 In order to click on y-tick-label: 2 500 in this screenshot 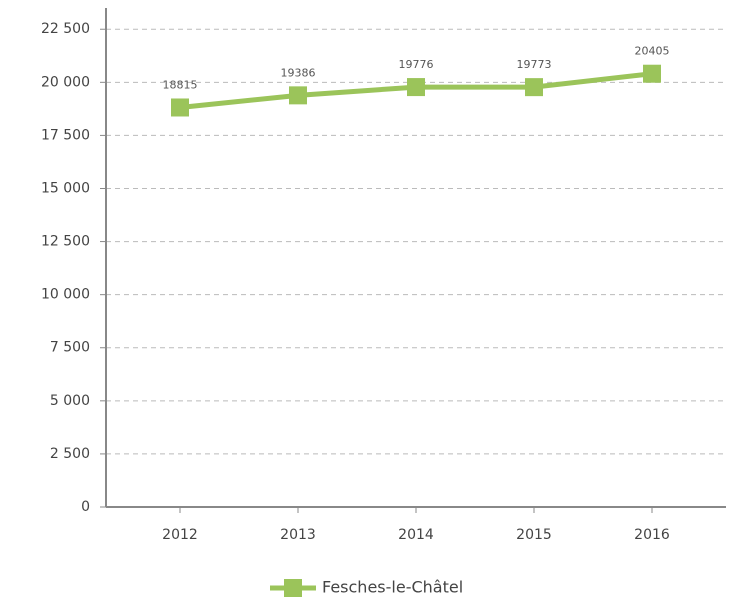, I will do `click(70, 454)`.